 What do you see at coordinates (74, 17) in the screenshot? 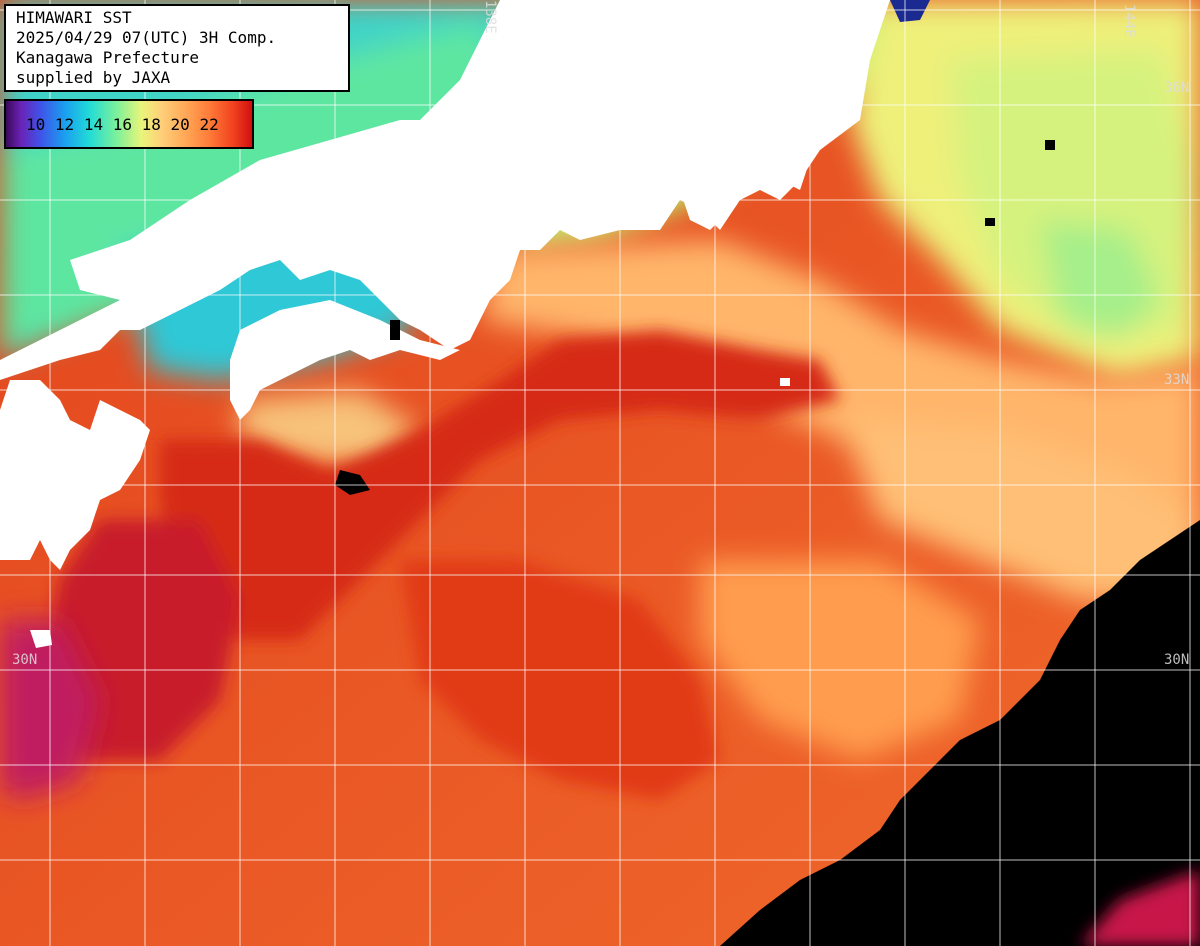
I see `title-line-1: HIMAWARI SST` at bounding box center [74, 17].